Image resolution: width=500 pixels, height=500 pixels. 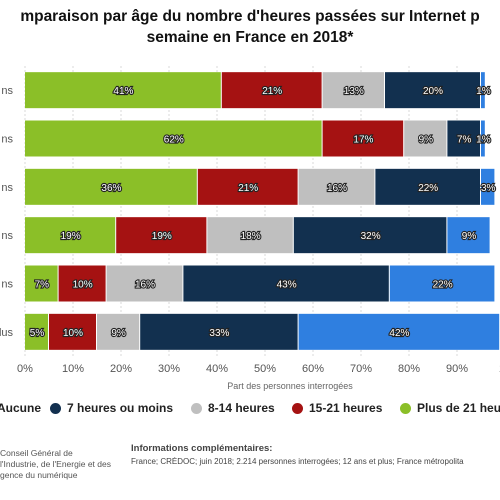 I want to click on bar-data-label: 17%, so click(x=363, y=140).